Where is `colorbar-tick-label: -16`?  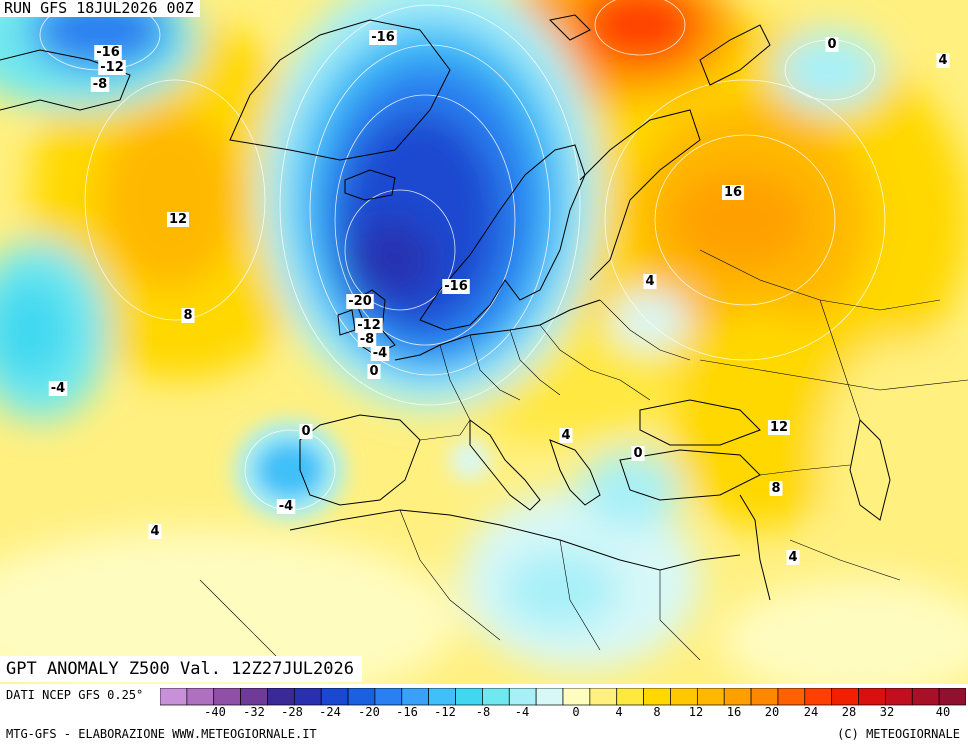
colorbar-tick-label: -16 is located at coordinates (407, 712).